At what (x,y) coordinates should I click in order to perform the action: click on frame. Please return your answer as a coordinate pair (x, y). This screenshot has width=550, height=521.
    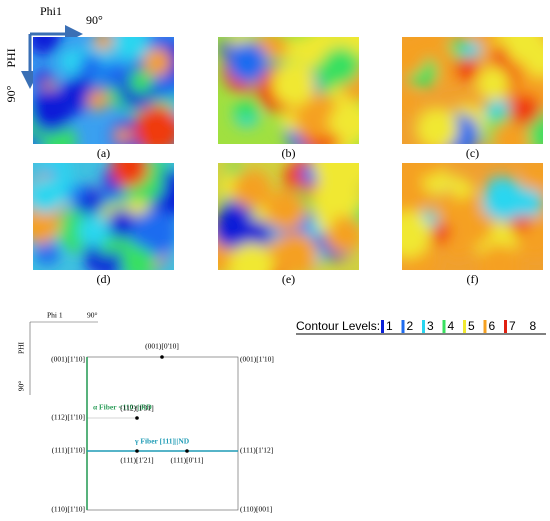
    Looking at the image, I should click on (162, 433).